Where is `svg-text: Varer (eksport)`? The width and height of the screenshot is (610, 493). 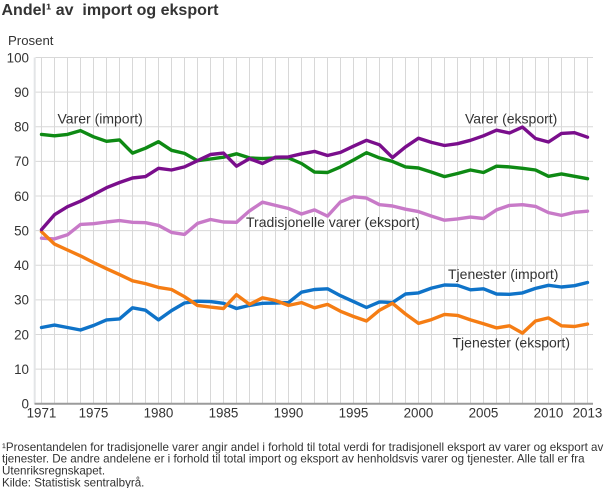
svg-text: Varer (eksport) is located at coordinates (511, 119).